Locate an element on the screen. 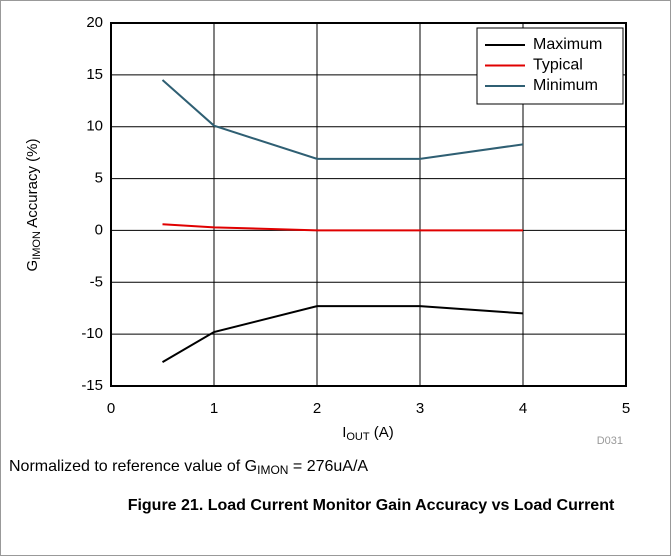 The width and height of the screenshot is (671, 556). y-label-part: G is located at coordinates (32, 266).